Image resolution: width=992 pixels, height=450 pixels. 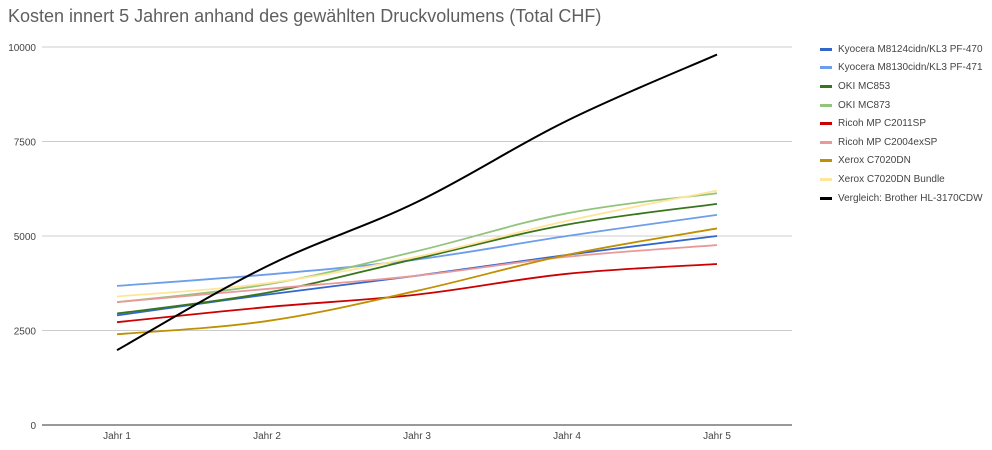 What do you see at coordinates (417, 436) in the screenshot?
I see `x-tick-label: Jahr 3` at bounding box center [417, 436].